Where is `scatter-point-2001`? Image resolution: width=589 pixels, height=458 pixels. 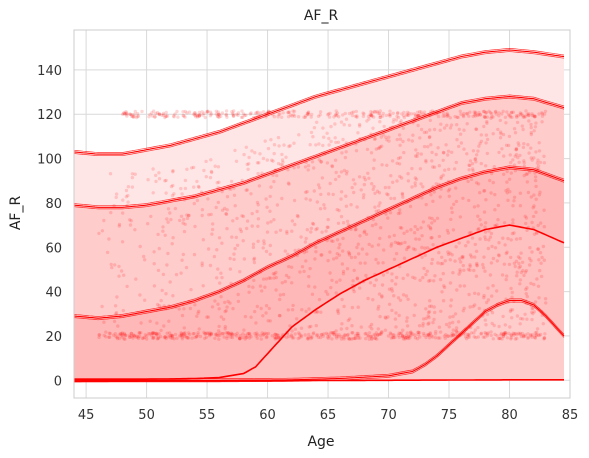
scatter-point-2001 is located at coordinates (126, 113).